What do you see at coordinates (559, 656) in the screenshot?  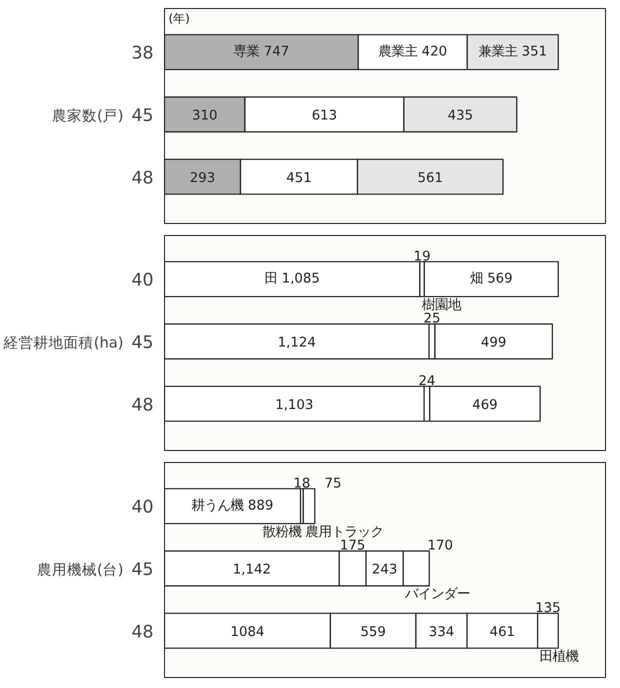 I see `series-label: 田植機` at bounding box center [559, 656].